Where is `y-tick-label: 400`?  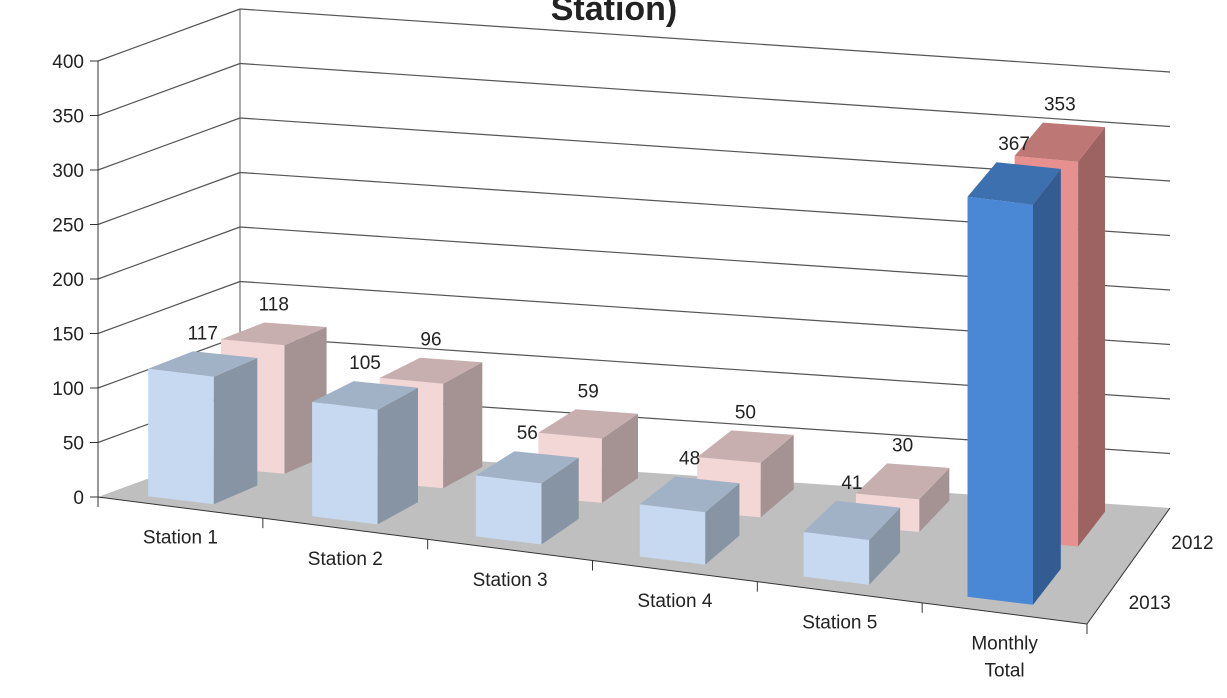 y-tick-label: 400 is located at coordinates (68, 62).